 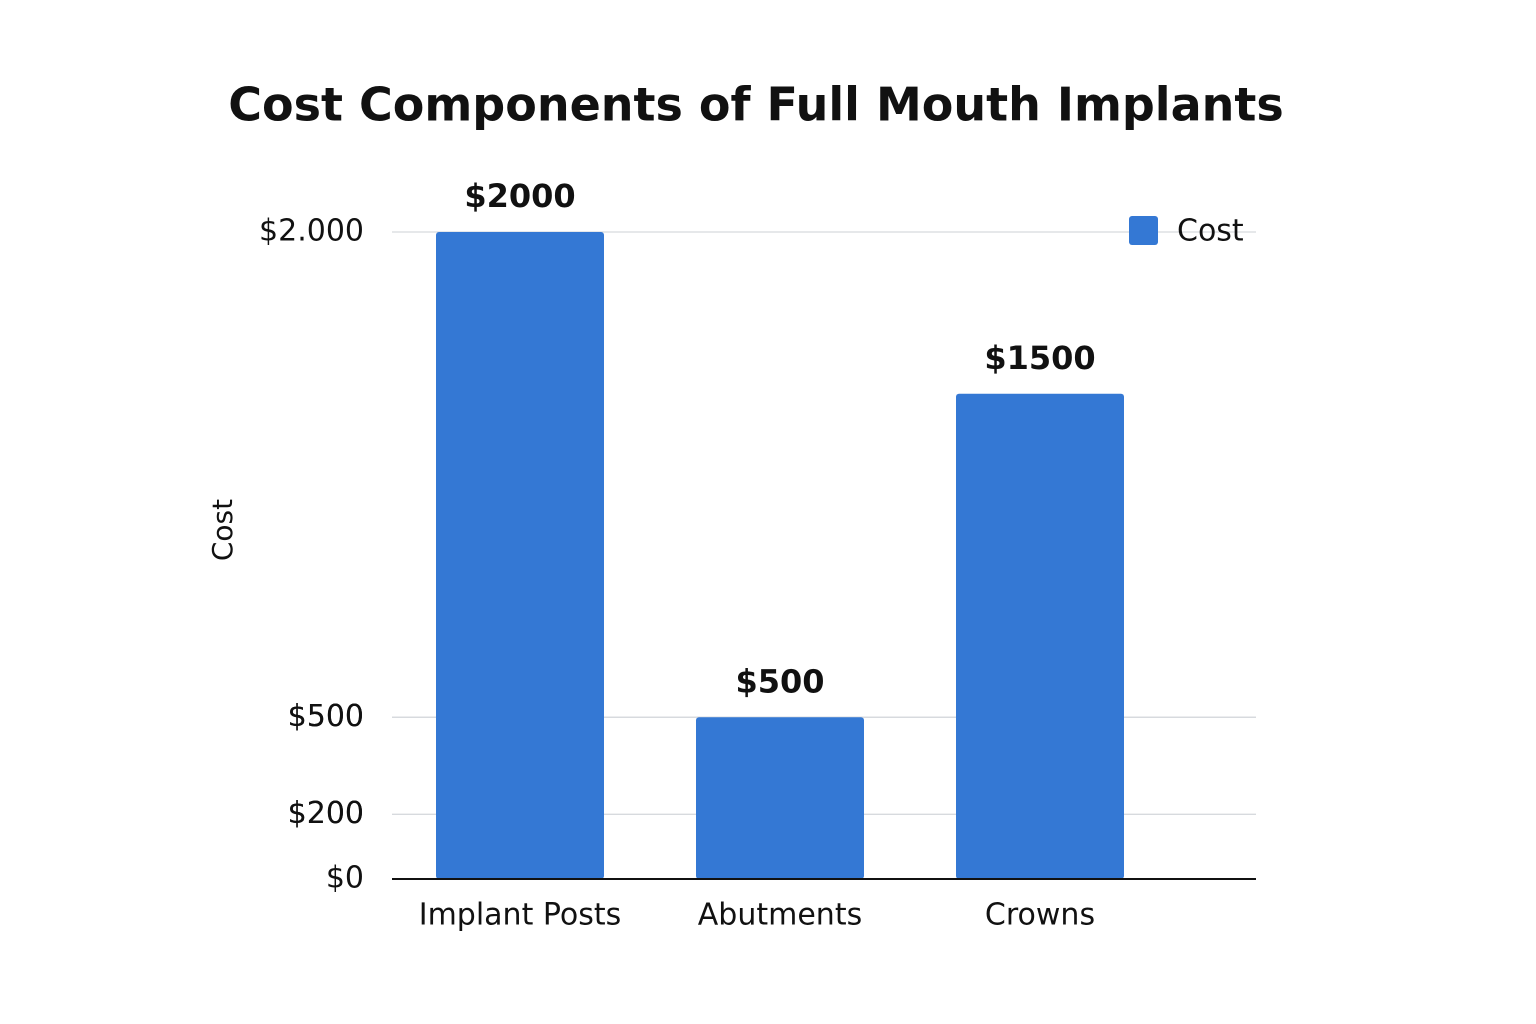 What do you see at coordinates (519, 196) in the screenshot?
I see `data-label: $2000` at bounding box center [519, 196].